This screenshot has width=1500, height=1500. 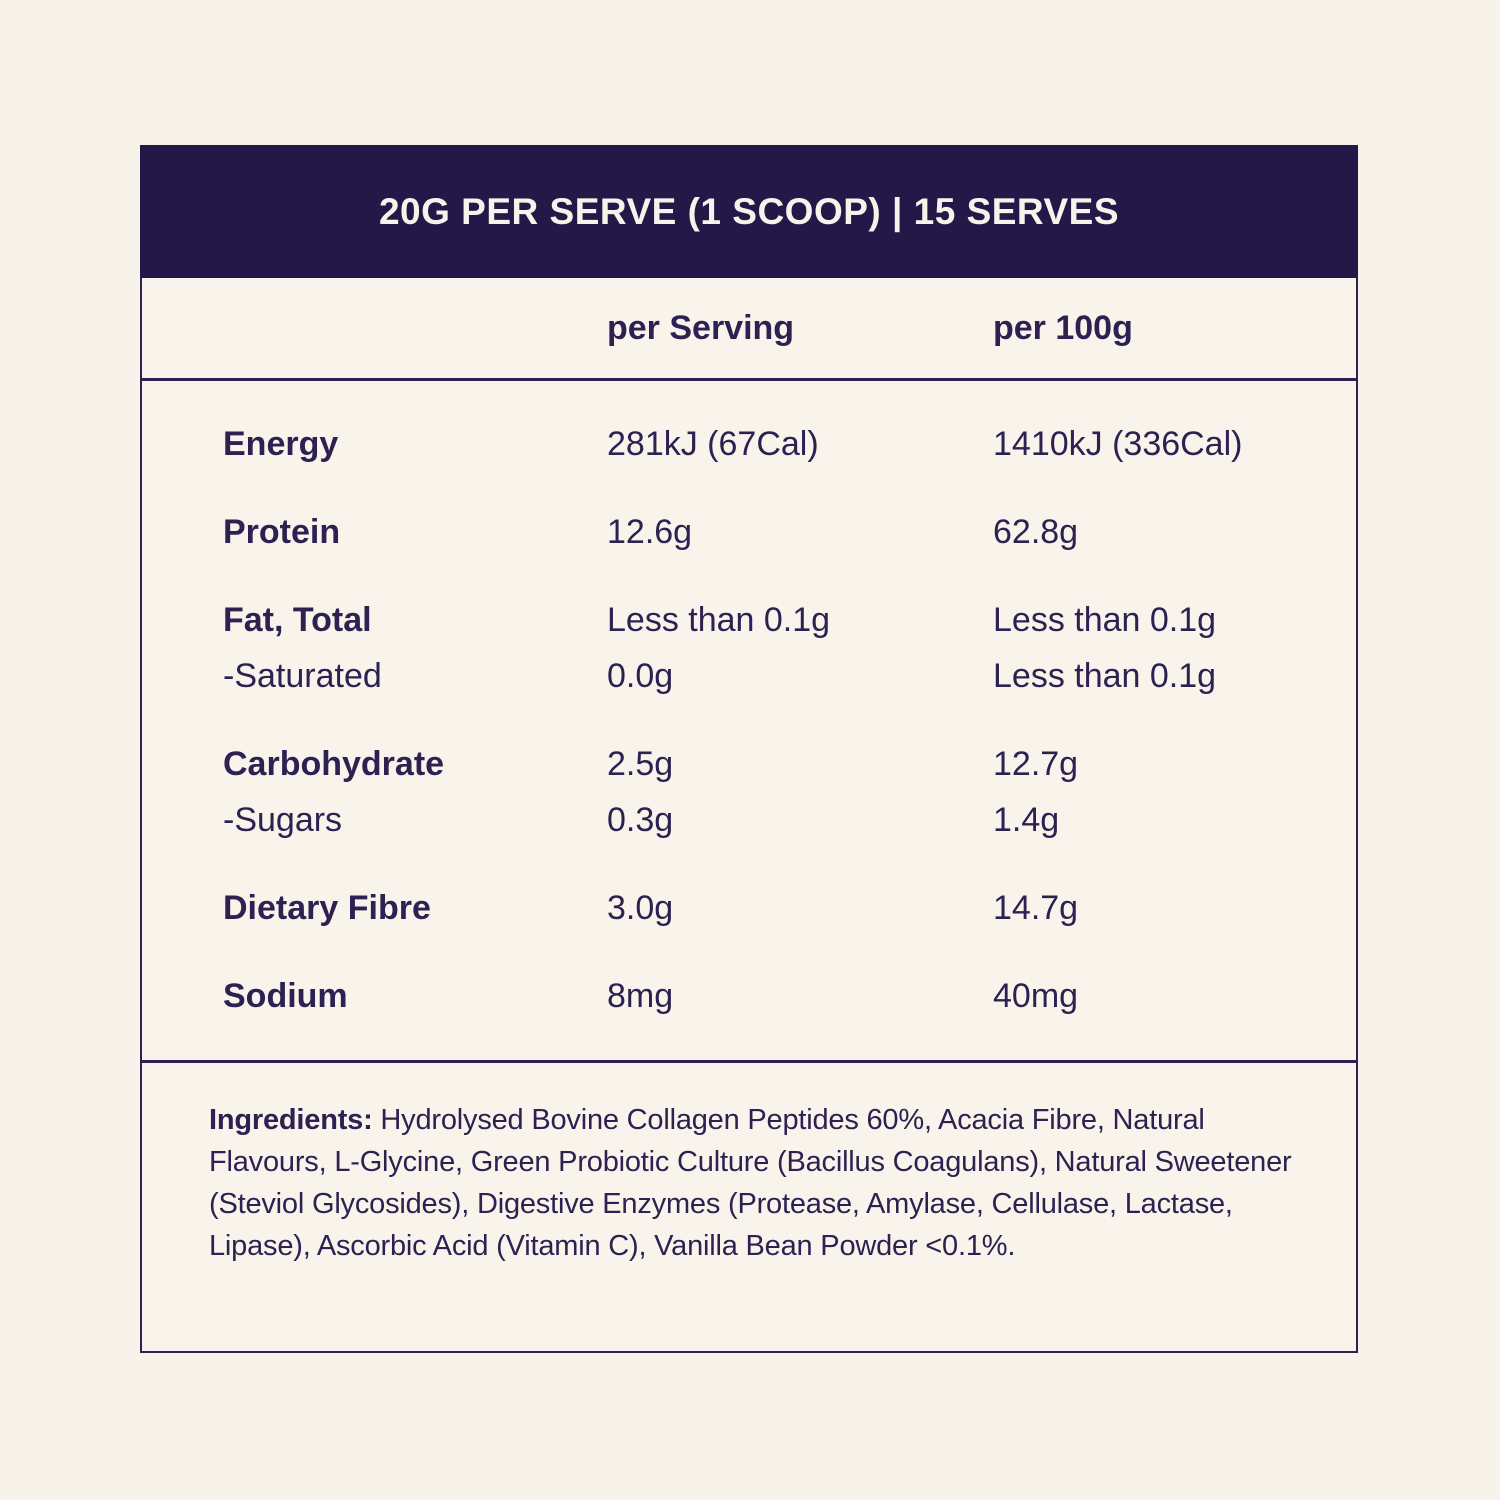 What do you see at coordinates (650, 532) in the screenshot?
I see `row-value-per-serving: 12.6g` at bounding box center [650, 532].